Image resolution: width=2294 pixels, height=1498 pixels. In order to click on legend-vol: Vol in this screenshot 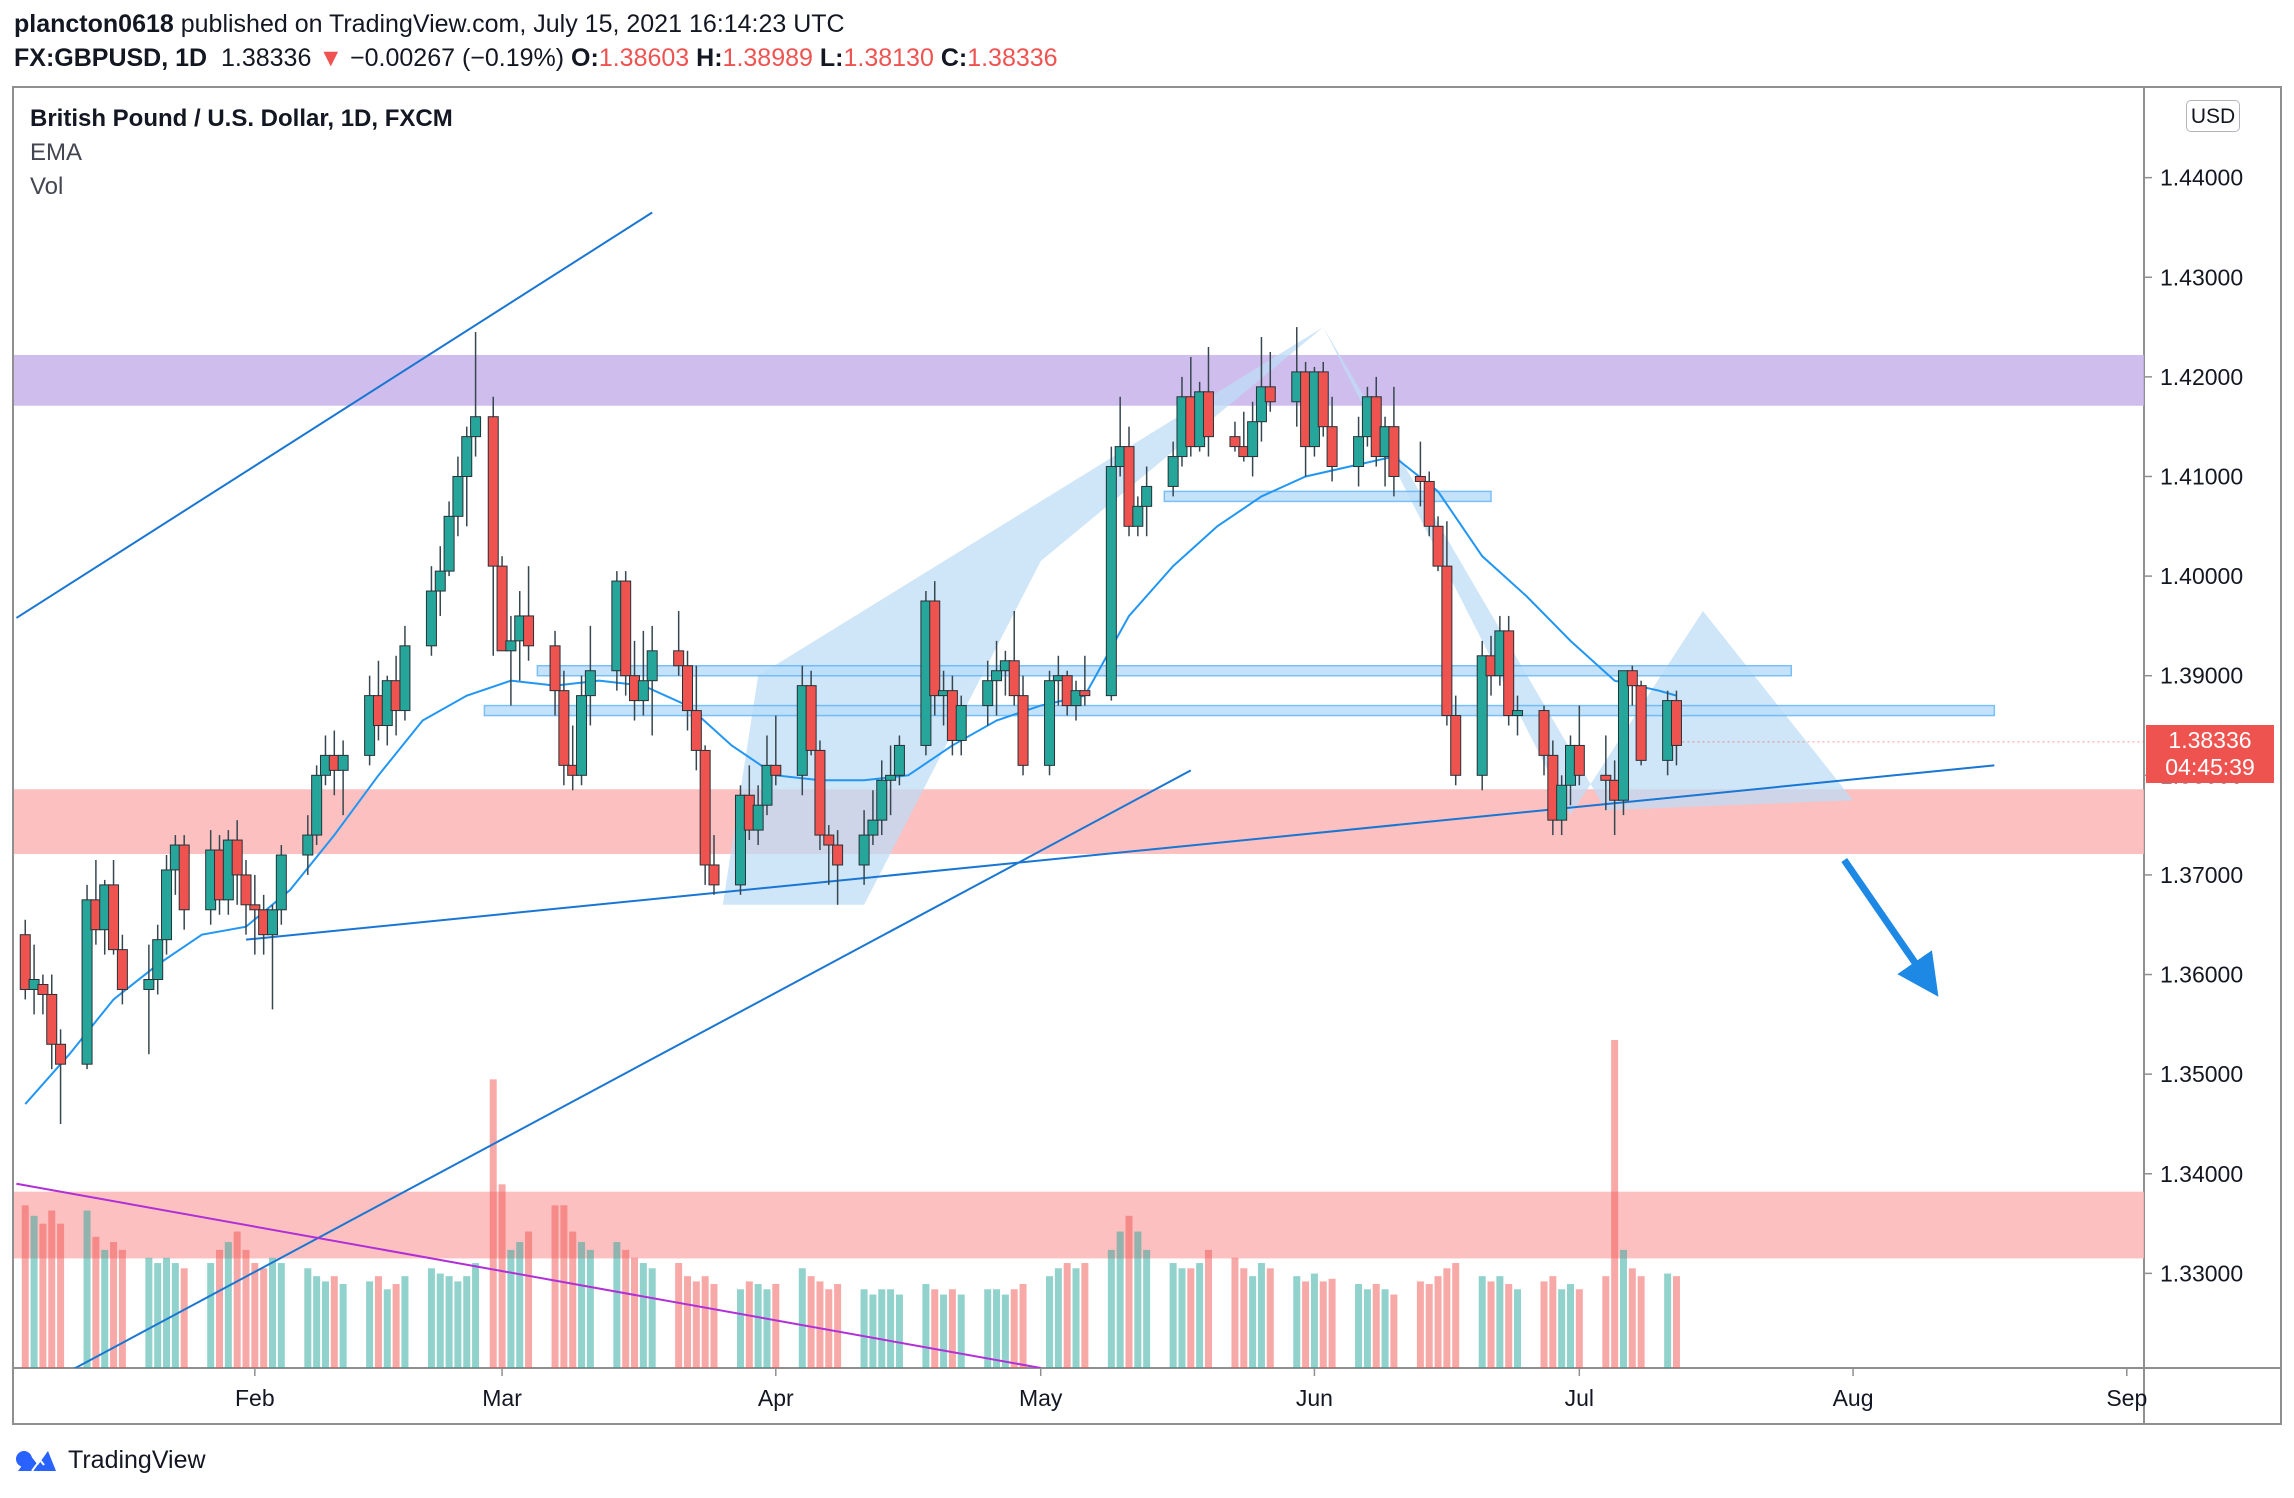, I will do `click(47, 186)`.